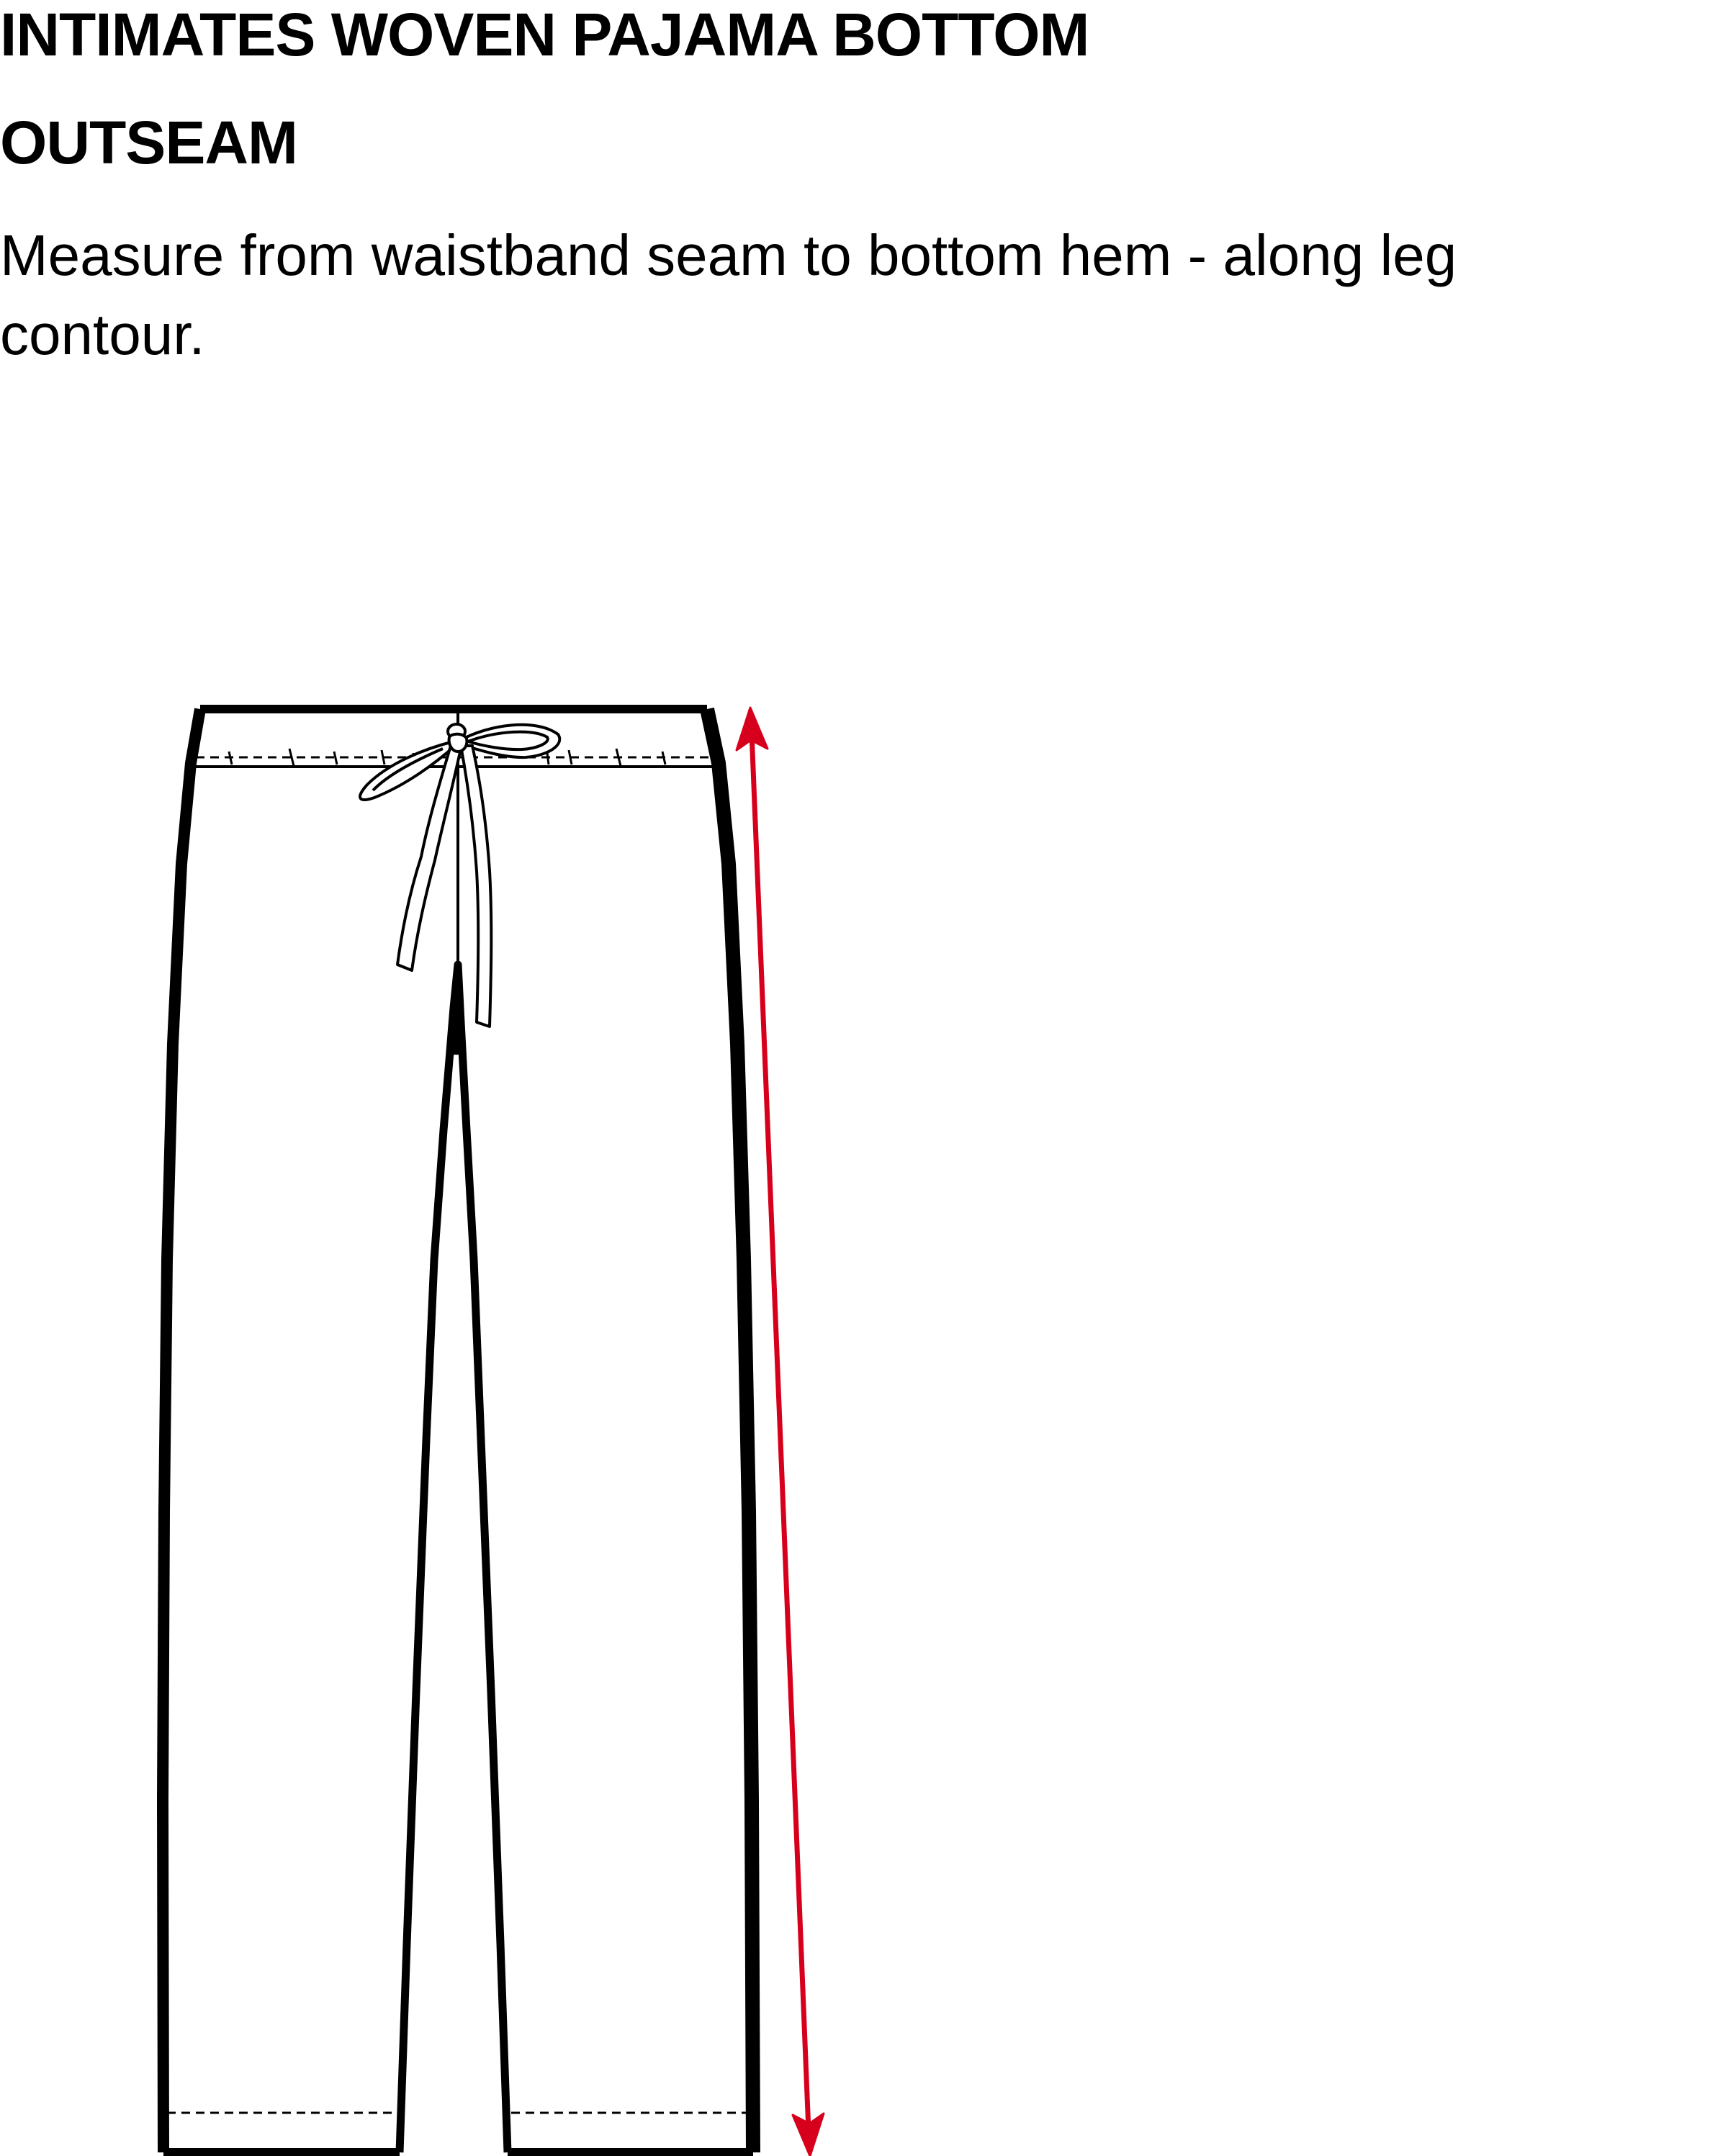 The height and width of the screenshot is (2156, 1728). Describe the element at coordinates (730, 1430) in the screenshot. I see `pants-right-outer-seam` at that location.